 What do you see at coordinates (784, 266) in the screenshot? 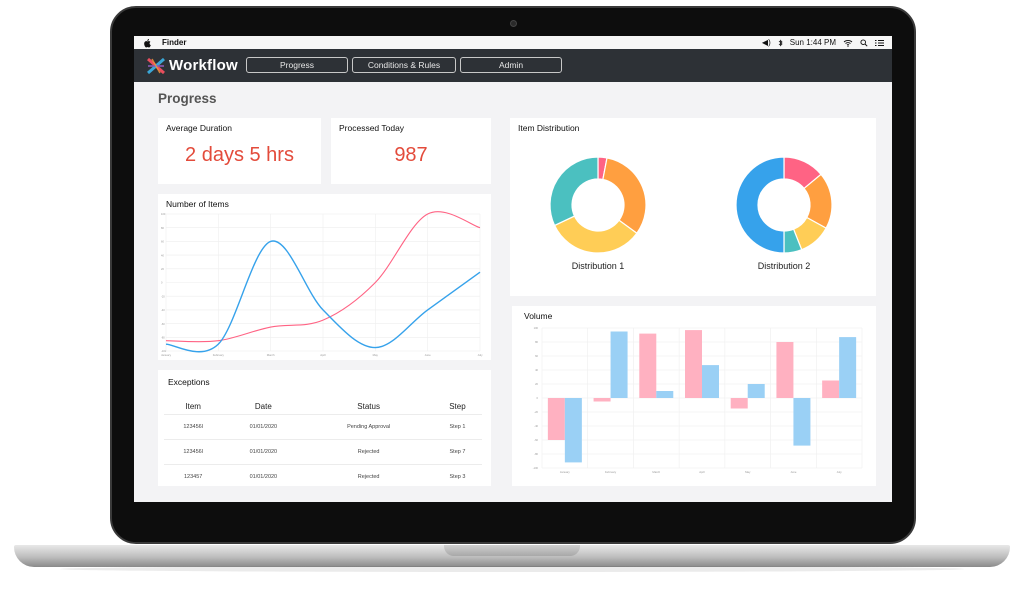
I see `donut-label: Distribution 2` at bounding box center [784, 266].